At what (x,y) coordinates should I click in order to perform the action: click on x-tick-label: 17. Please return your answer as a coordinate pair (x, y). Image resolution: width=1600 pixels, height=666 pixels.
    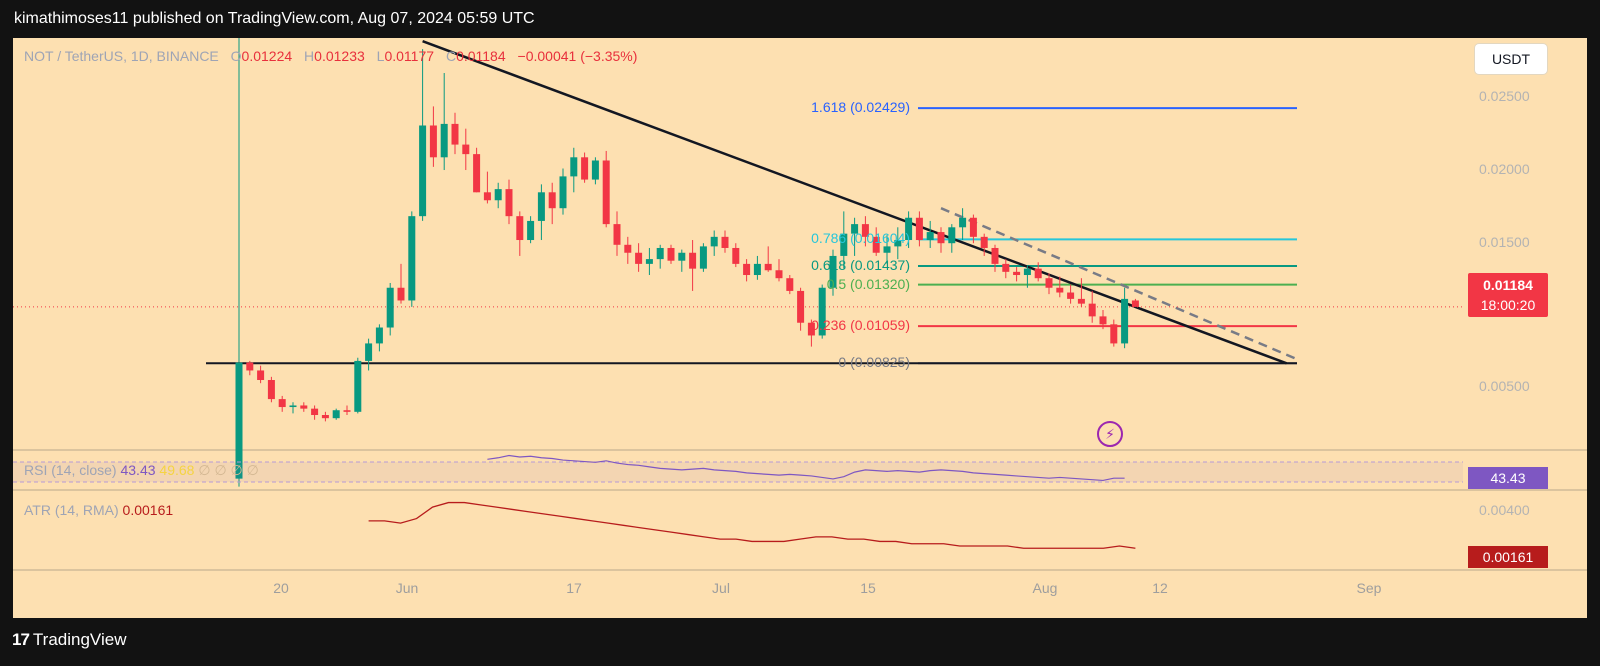
    Looking at the image, I should click on (574, 588).